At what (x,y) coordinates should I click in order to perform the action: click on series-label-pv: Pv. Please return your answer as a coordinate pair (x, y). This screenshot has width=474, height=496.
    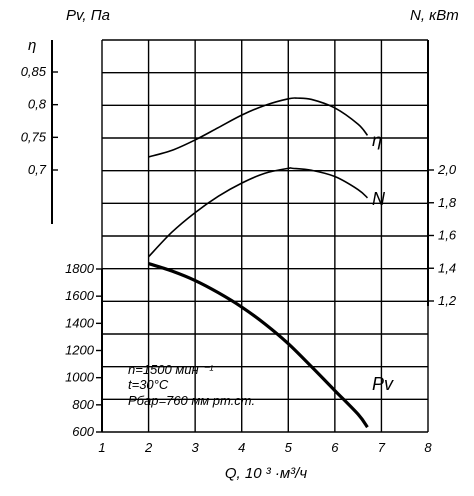
    Looking at the image, I should click on (383, 384).